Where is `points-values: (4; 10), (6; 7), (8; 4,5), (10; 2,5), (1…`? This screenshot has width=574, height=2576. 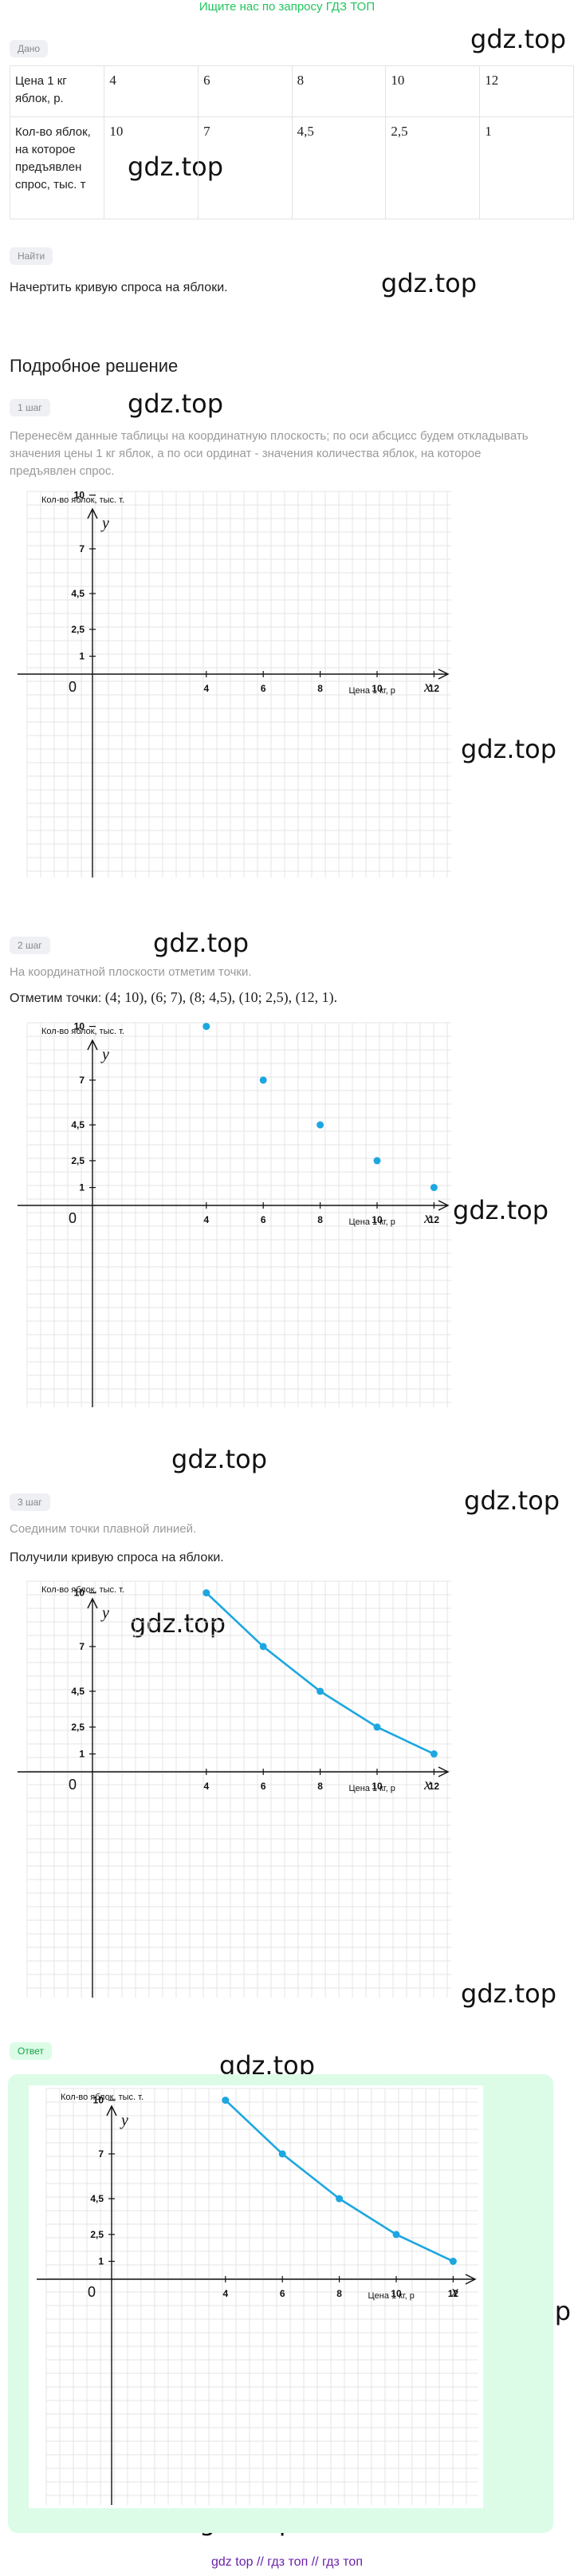 points-values: (4; 10), (6; 7), (8; 4,5), (10; 2,5), (1… is located at coordinates (221, 997).